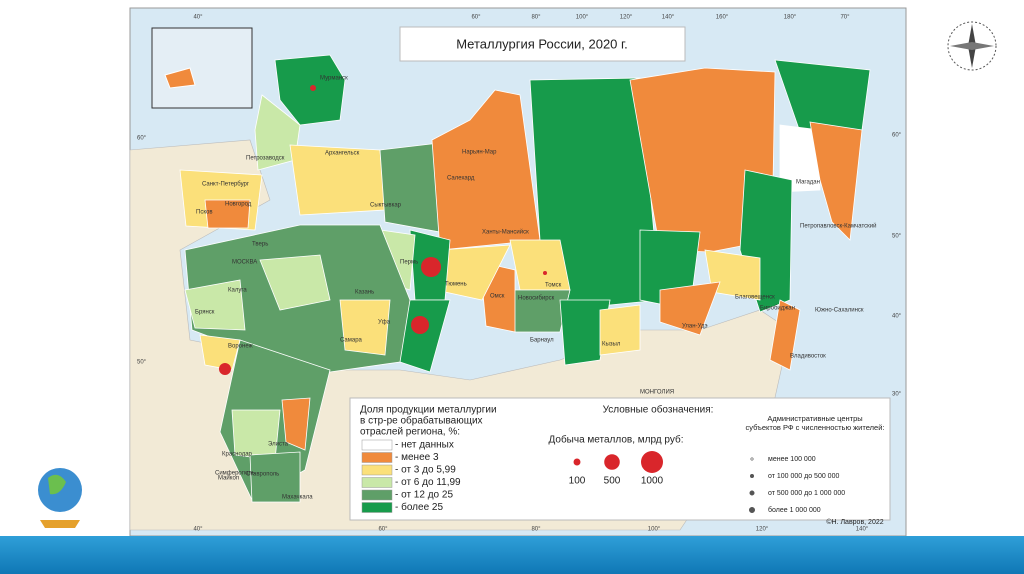 The height and width of the screenshot is (574, 1024). I want to click on symbols-heading: Условные обозначения:, so click(658, 410).